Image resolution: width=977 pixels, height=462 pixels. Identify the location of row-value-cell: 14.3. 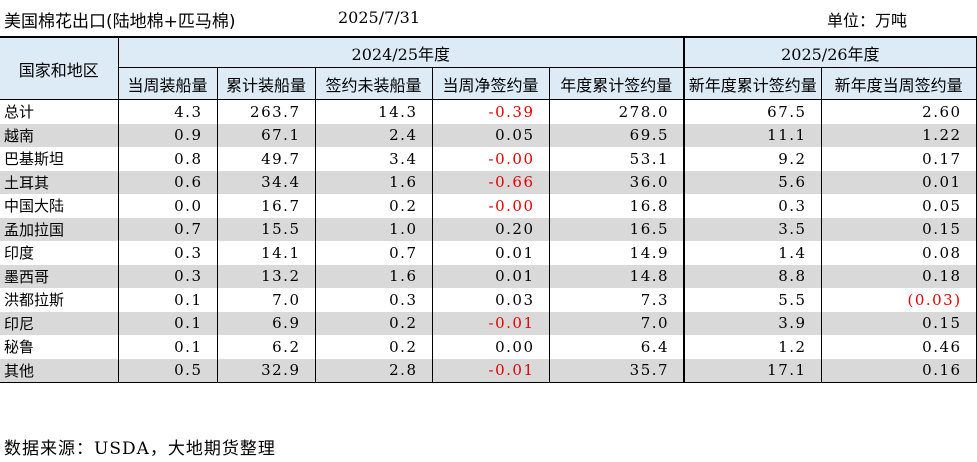
(373, 111).